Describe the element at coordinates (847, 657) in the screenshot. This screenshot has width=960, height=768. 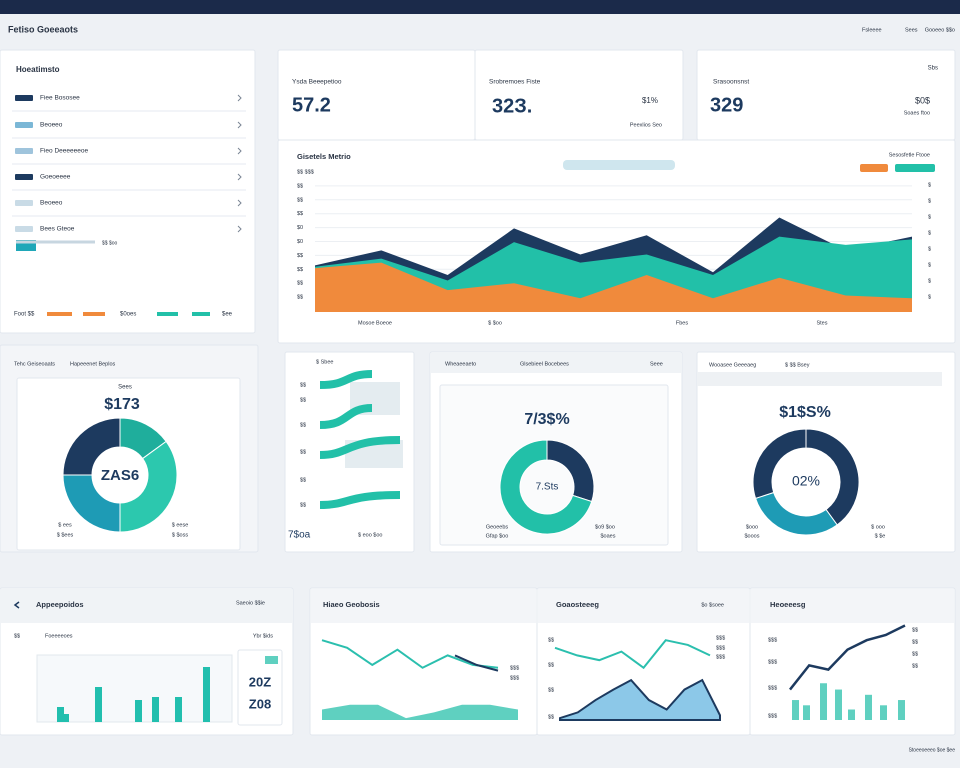
I see `line-series` at that location.